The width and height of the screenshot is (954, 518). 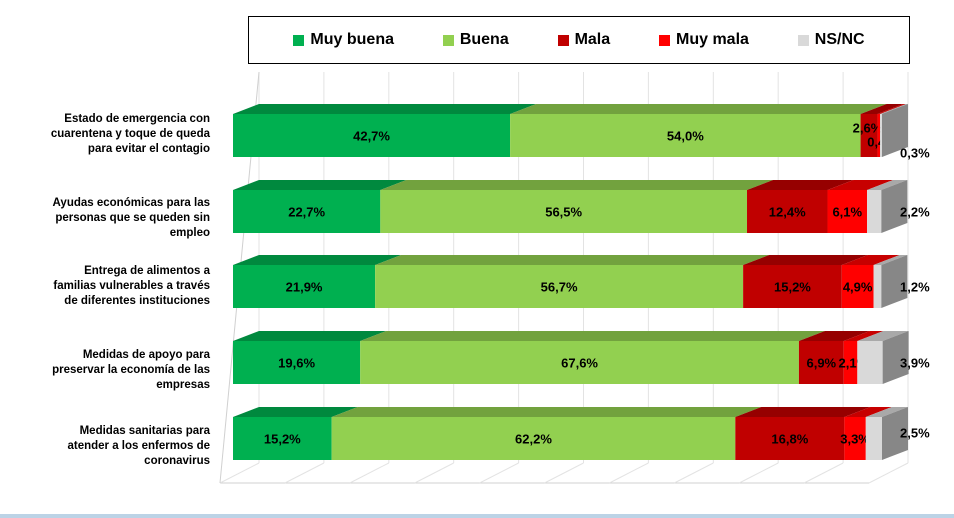 I want to click on legend-item-nsnc: NS/NC, so click(x=831, y=40).